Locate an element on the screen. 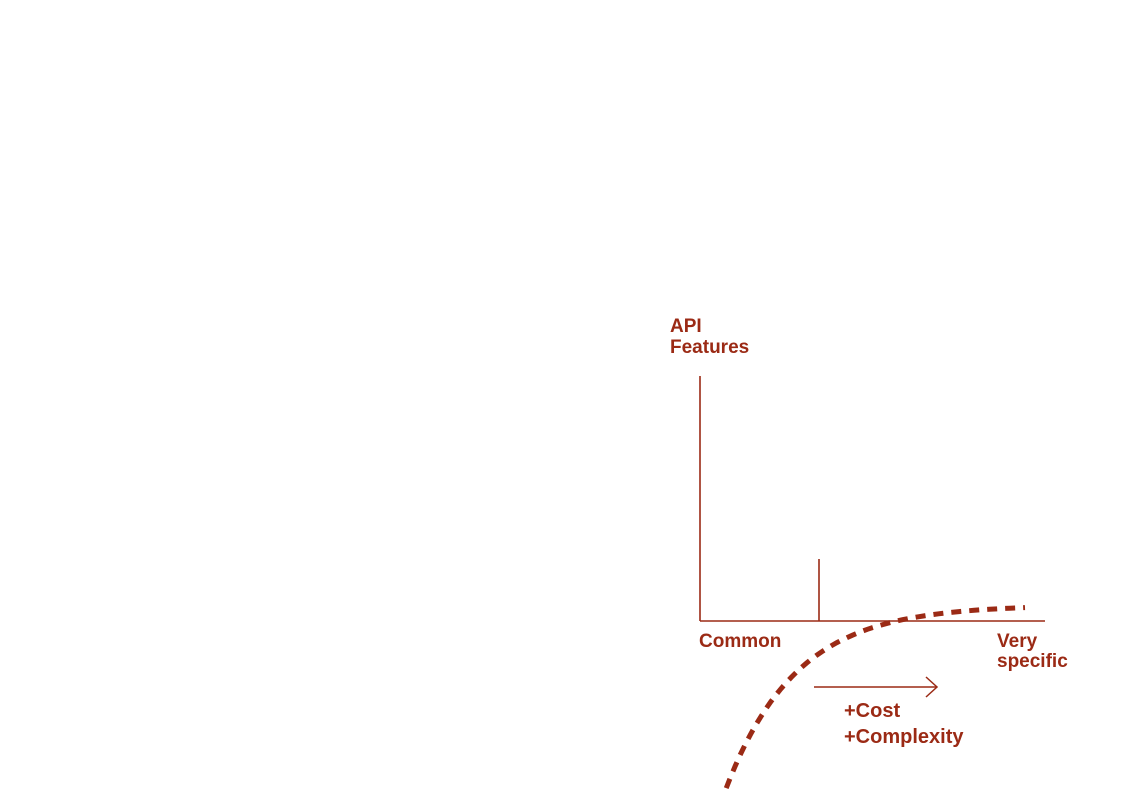  y-axis-label-line1: API is located at coordinates (686, 326).